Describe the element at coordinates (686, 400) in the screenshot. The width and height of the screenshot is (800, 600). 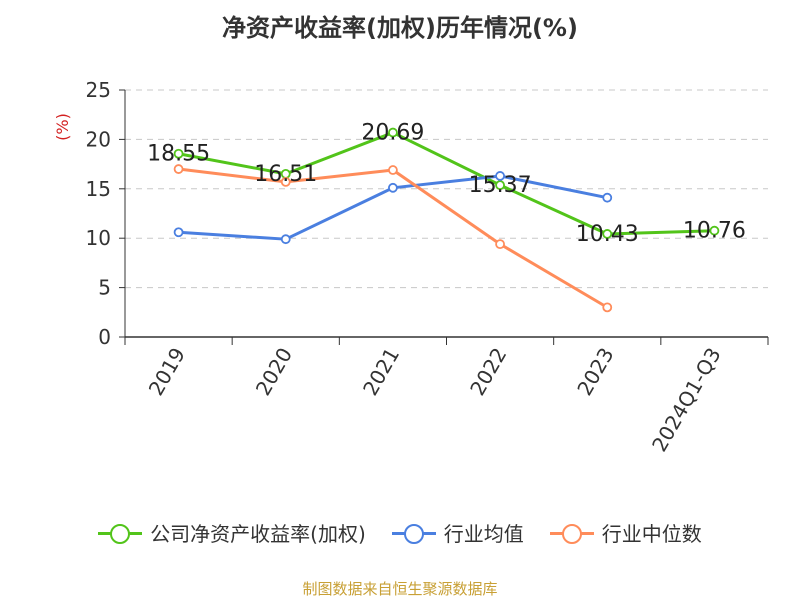
I see `x-tick-label: 2024Q1-Q3` at that location.